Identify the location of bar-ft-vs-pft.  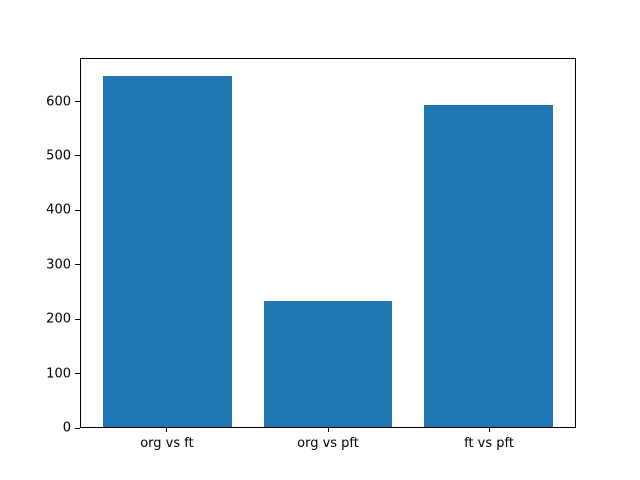
(488, 266).